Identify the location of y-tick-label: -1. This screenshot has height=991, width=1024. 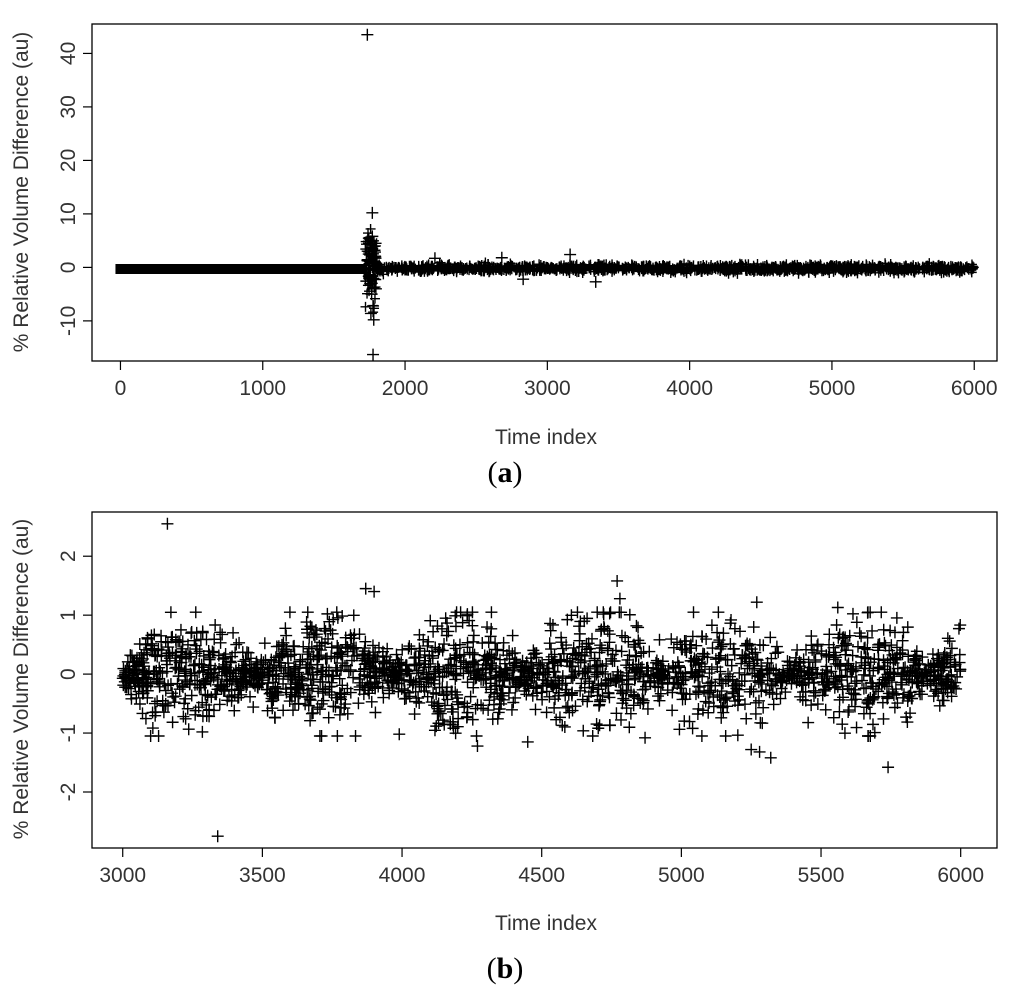
(68, 733).